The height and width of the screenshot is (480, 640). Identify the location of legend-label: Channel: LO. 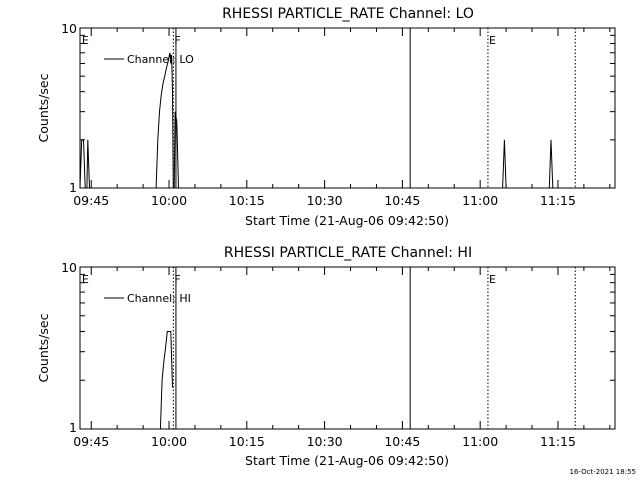
(160, 59).